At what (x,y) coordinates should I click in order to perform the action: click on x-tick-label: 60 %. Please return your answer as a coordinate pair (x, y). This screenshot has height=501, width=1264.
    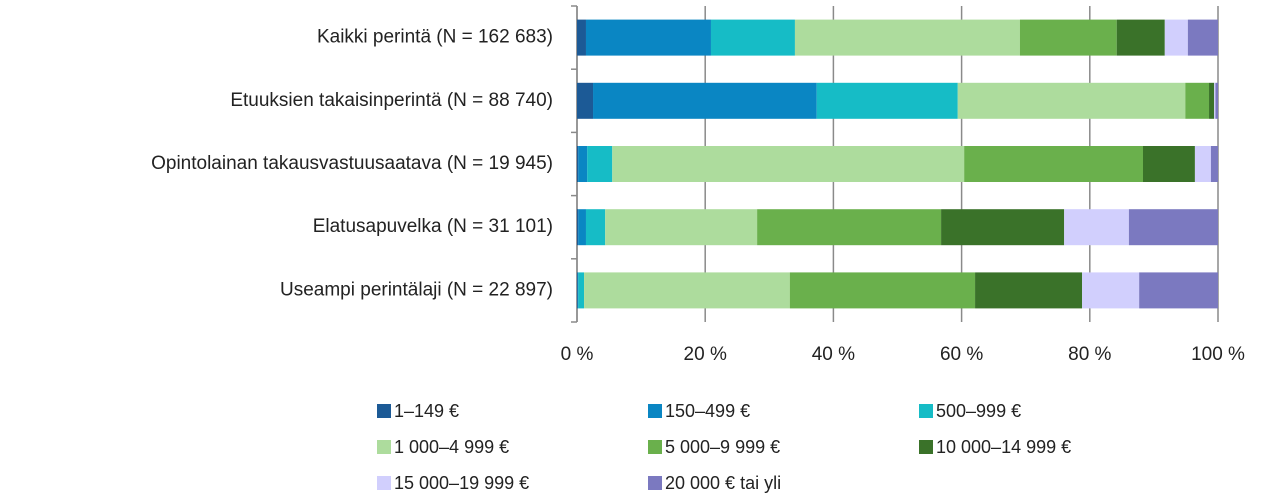
    Looking at the image, I should click on (961, 354).